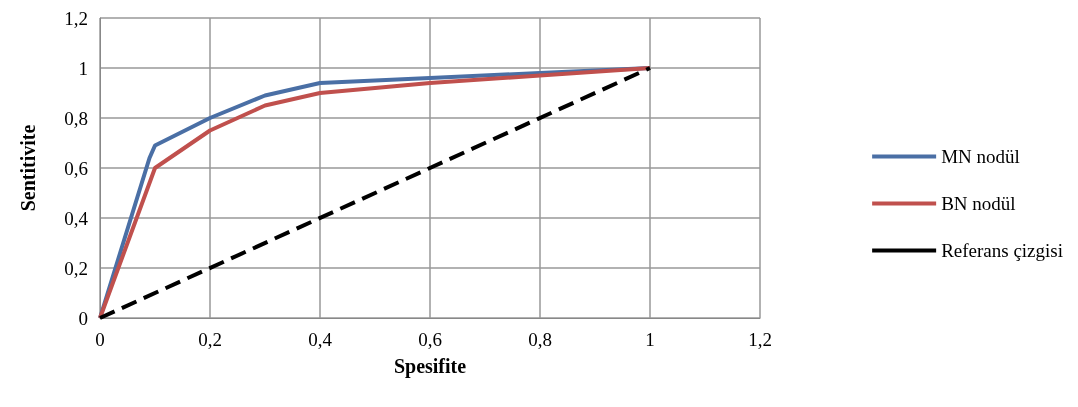 This screenshot has height=407, width=1078. Describe the element at coordinates (430, 339) in the screenshot. I see `x-tick-label: 0,6` at that location.